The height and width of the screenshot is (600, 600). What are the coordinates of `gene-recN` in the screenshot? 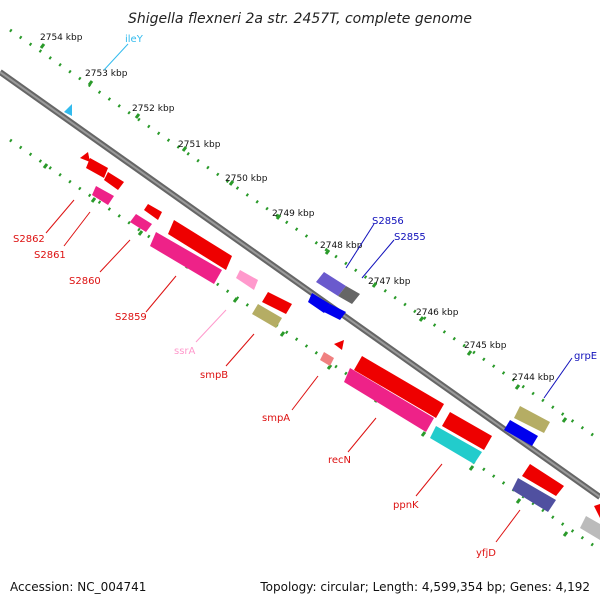 It's located at (394, 394).